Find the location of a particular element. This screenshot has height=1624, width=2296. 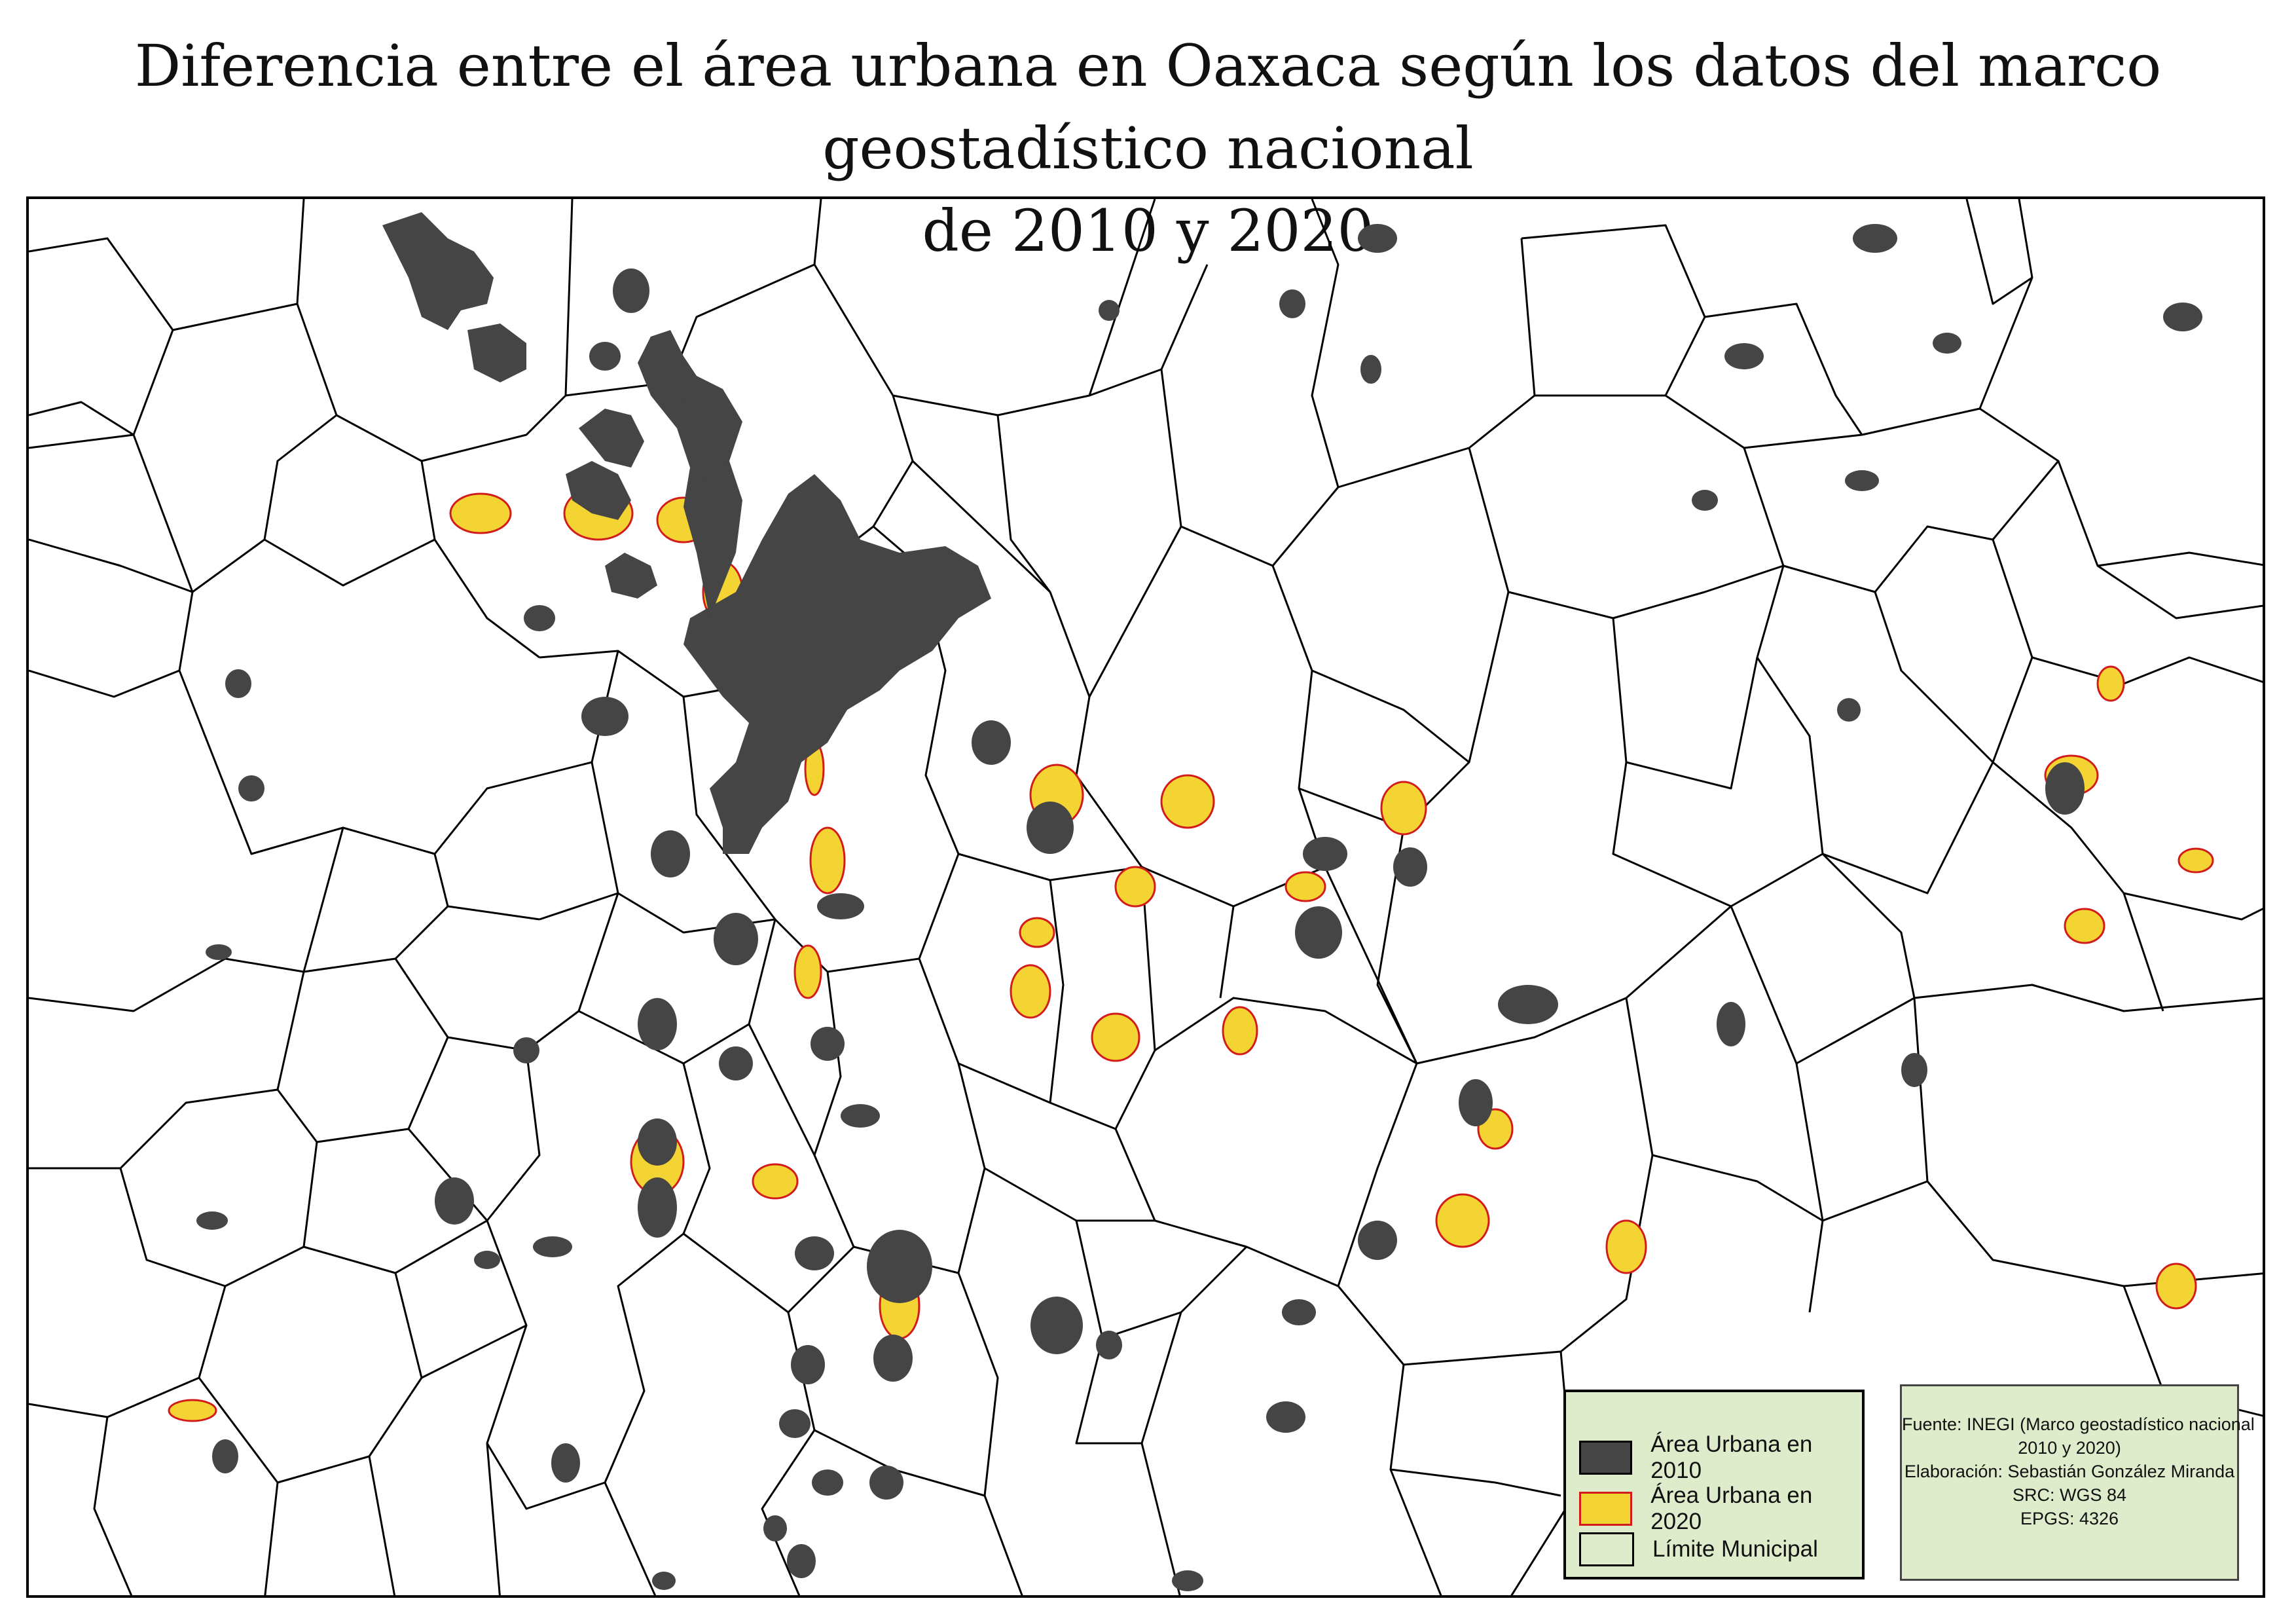

legend-item-urban-2020: Área Urbana en 2020 is located at coordinates (1720, 1509).